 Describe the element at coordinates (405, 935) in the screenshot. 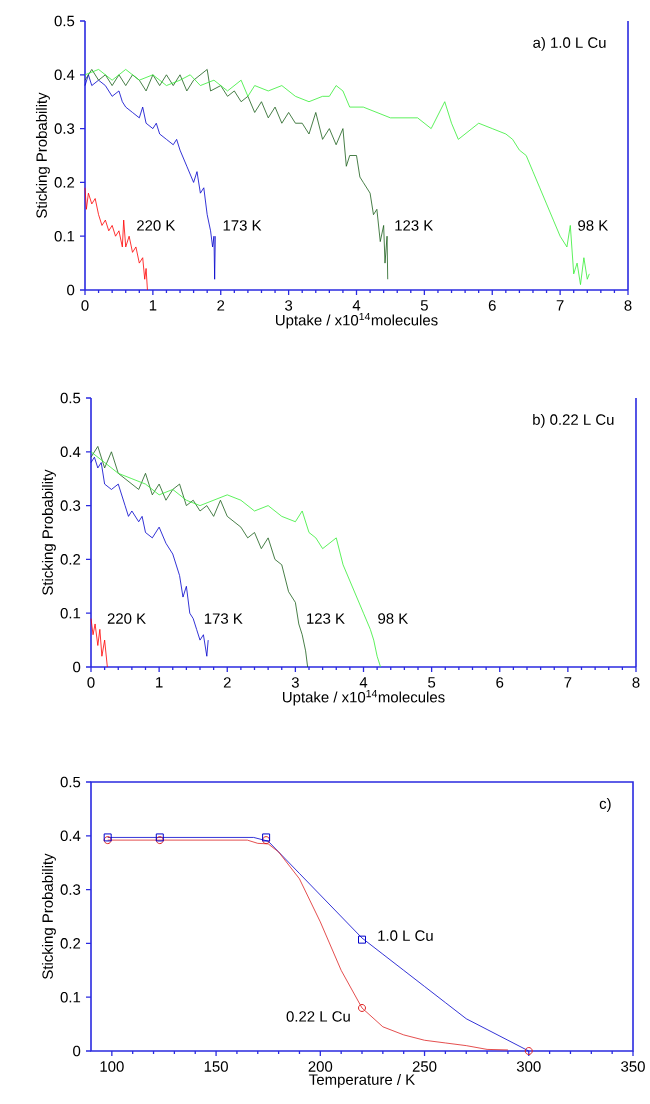

I see `series-label: 1.0 L Cu` at that location.